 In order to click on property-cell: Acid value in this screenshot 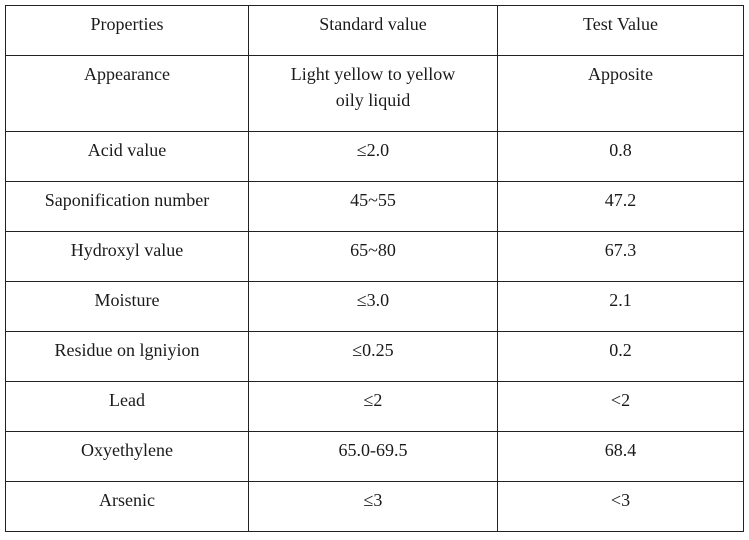, I will do `click(127, 156)`.